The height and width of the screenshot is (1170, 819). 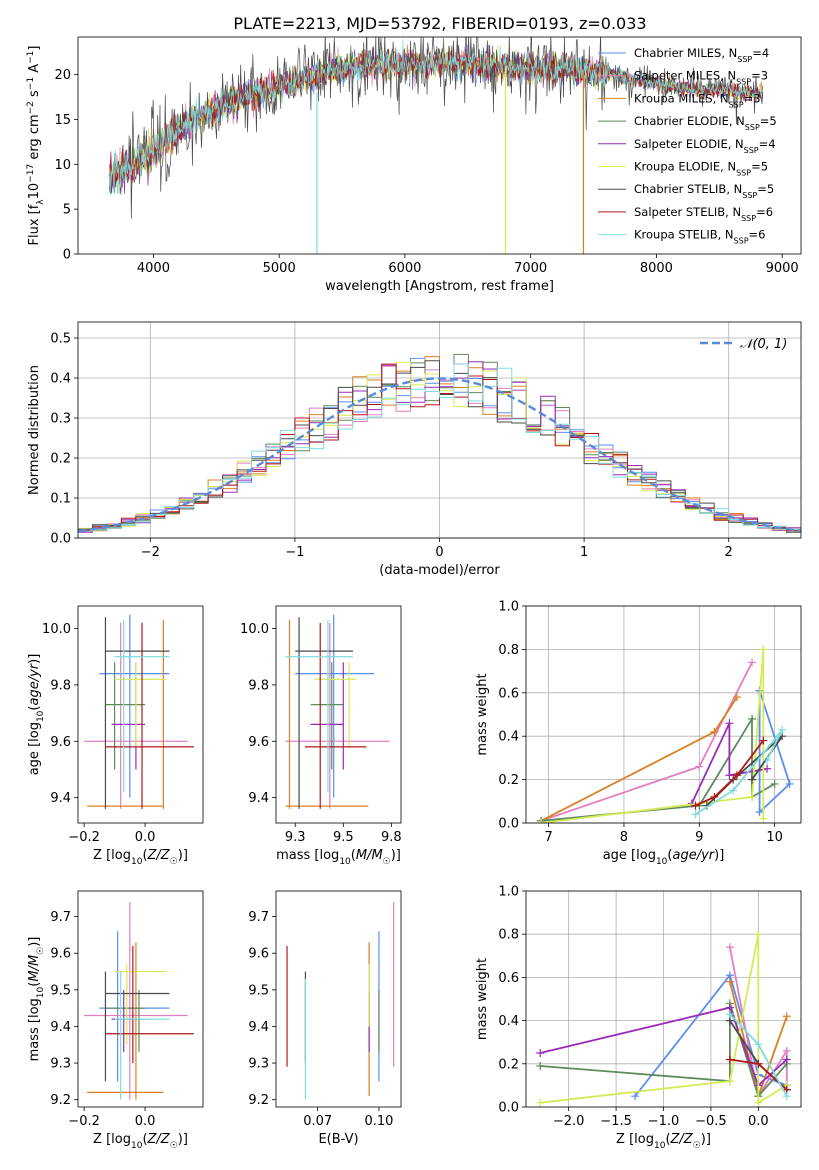 I want to click on legend-entry: Kroupa MILES, NSSP=3, so click(x=697, y=100).